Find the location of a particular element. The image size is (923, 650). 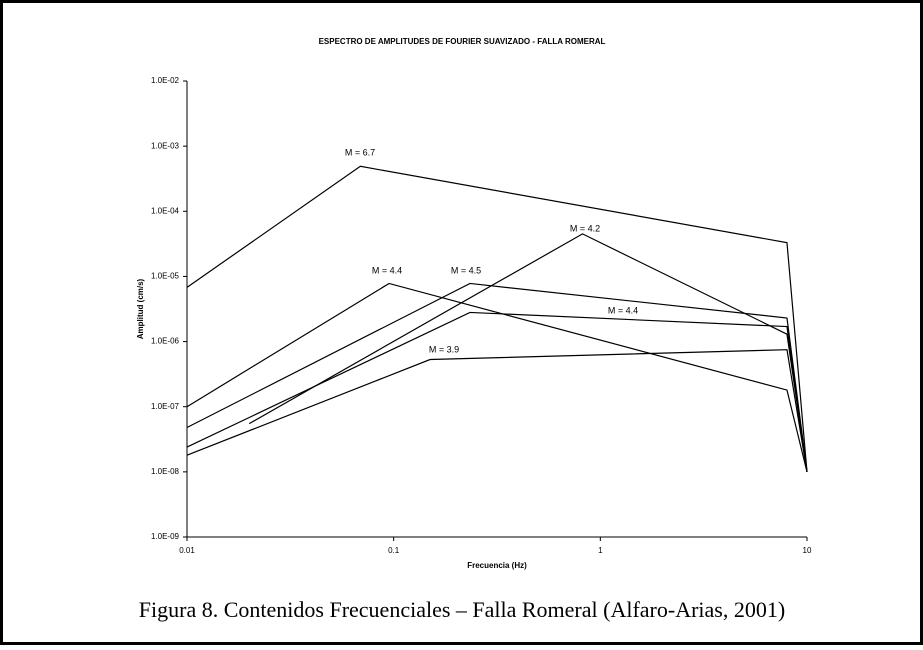

y-tick-label: 1.0E-08 is located at coordinates (165, 471).